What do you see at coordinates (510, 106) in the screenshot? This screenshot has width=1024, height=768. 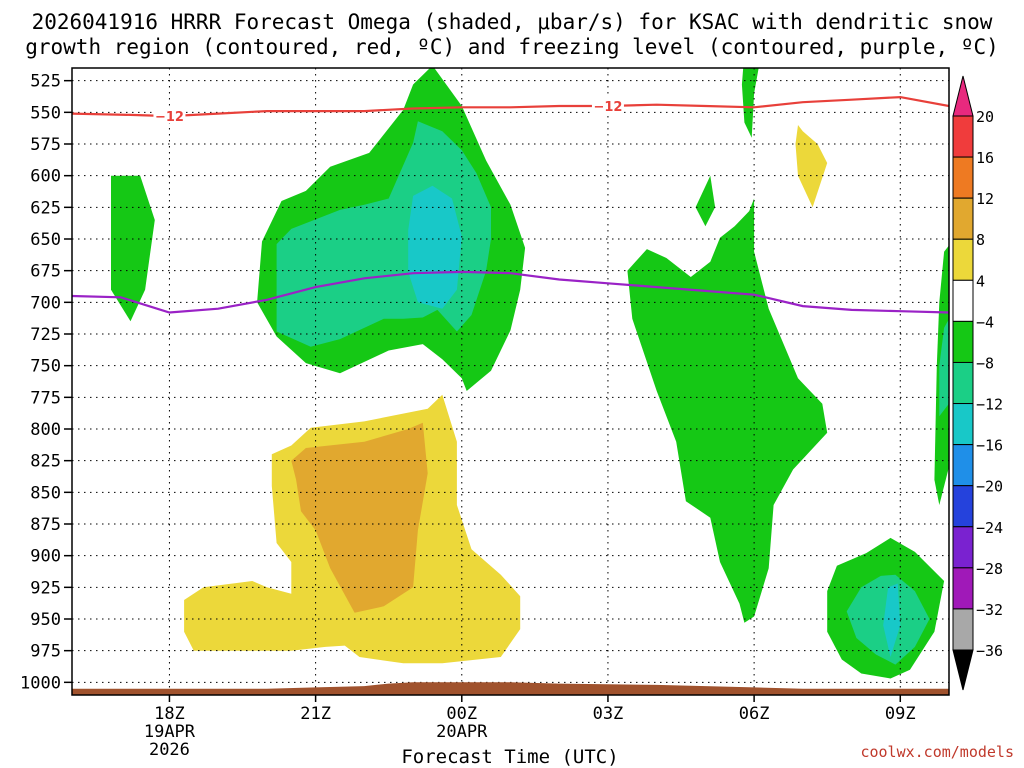 I see `dgz-contour-line` at bounding box center [510, 106].